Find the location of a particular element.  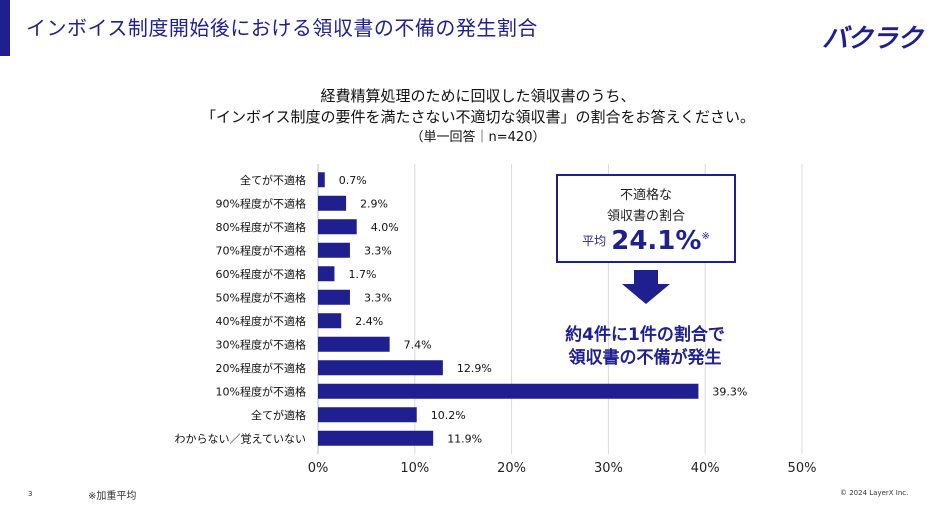

value-label: 0.7% is located at coordinates (353, 180).